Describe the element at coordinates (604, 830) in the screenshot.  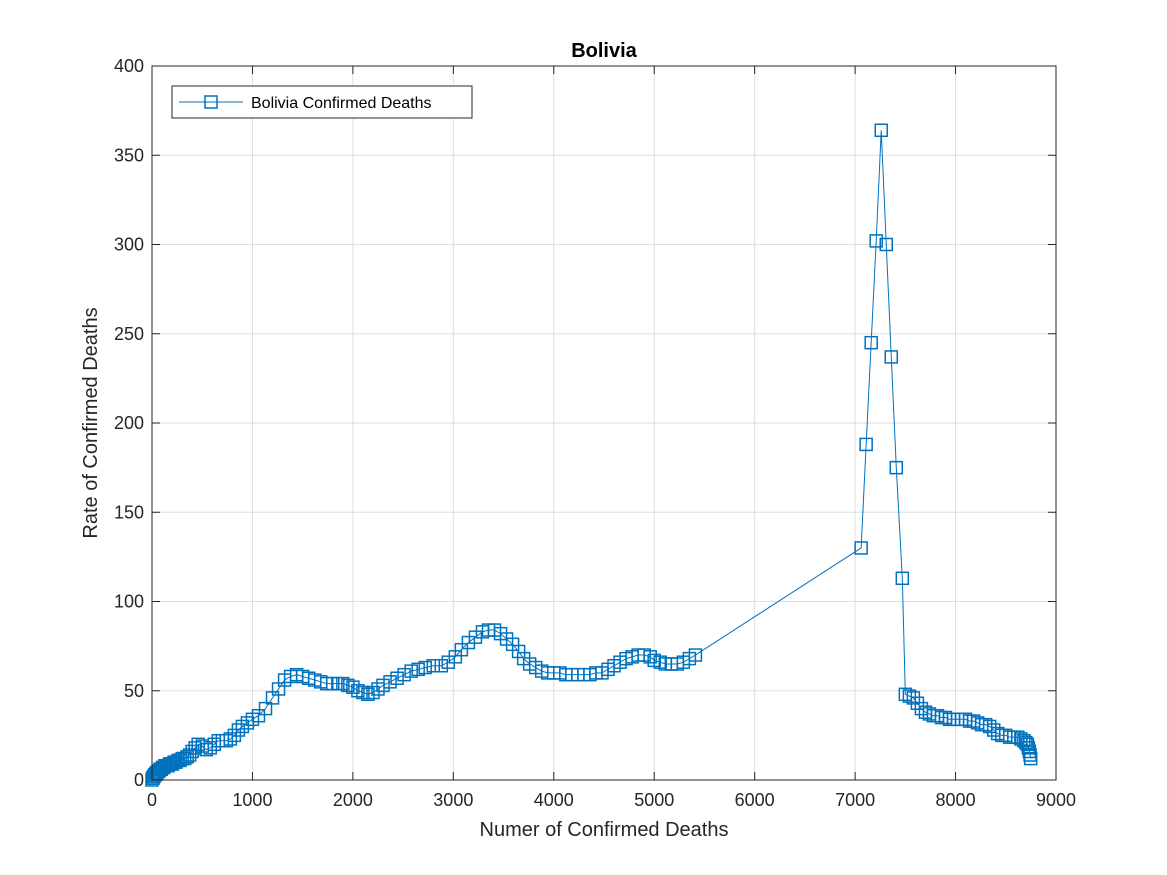
I see `x-axis-label: Numer of Confirmed Deaths` at that location.